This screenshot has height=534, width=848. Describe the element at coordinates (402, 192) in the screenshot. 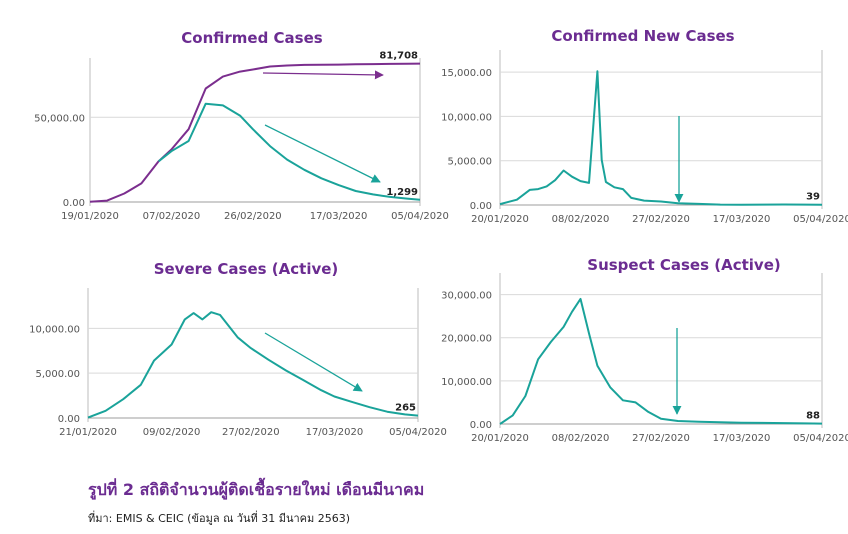

I see `end-value-label: 1,299` at that location.